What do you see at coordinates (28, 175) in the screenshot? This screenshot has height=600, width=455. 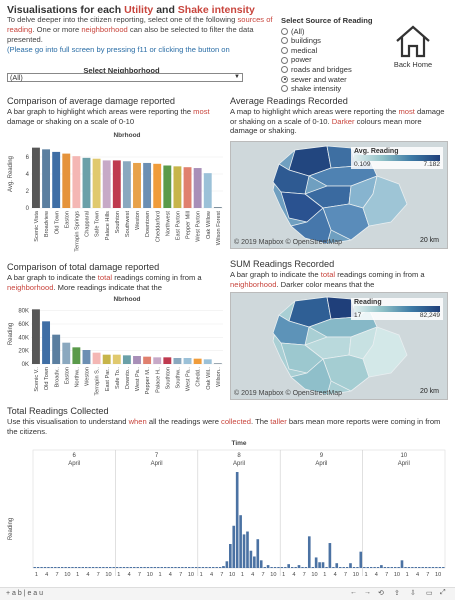 I see `y-tick-label: 4` at bounding box center [28, 175].